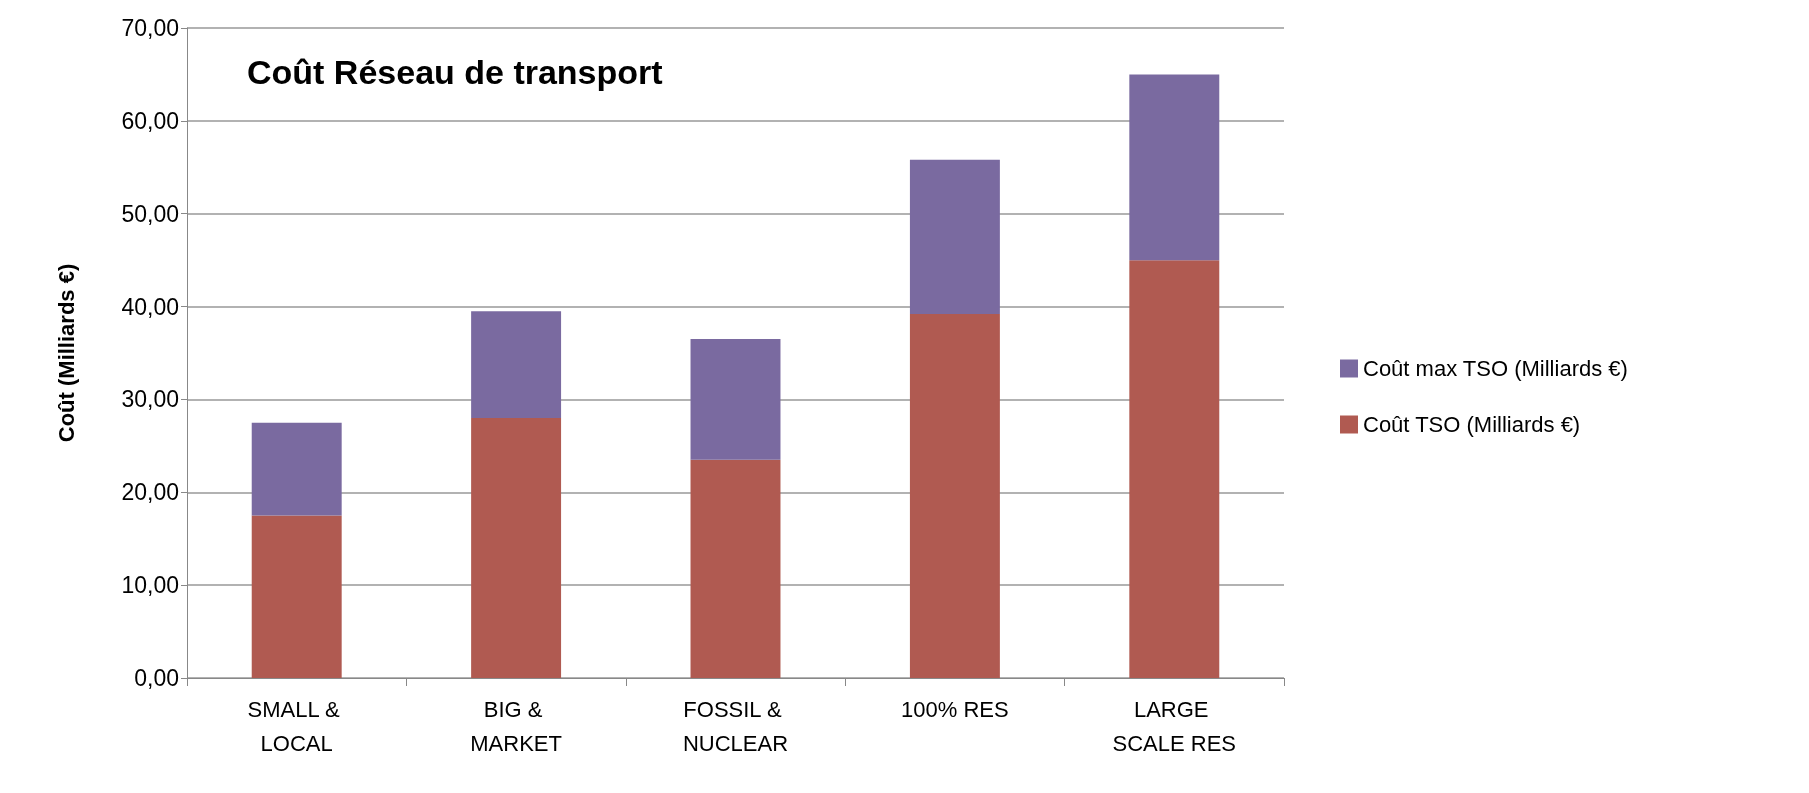 The width and height of the screenshot is (1809, 793). What do you see at coordinates (150, 399) in the screenshot?
I see `y-tick-label: 30,00` at bounding box center [150, 399].